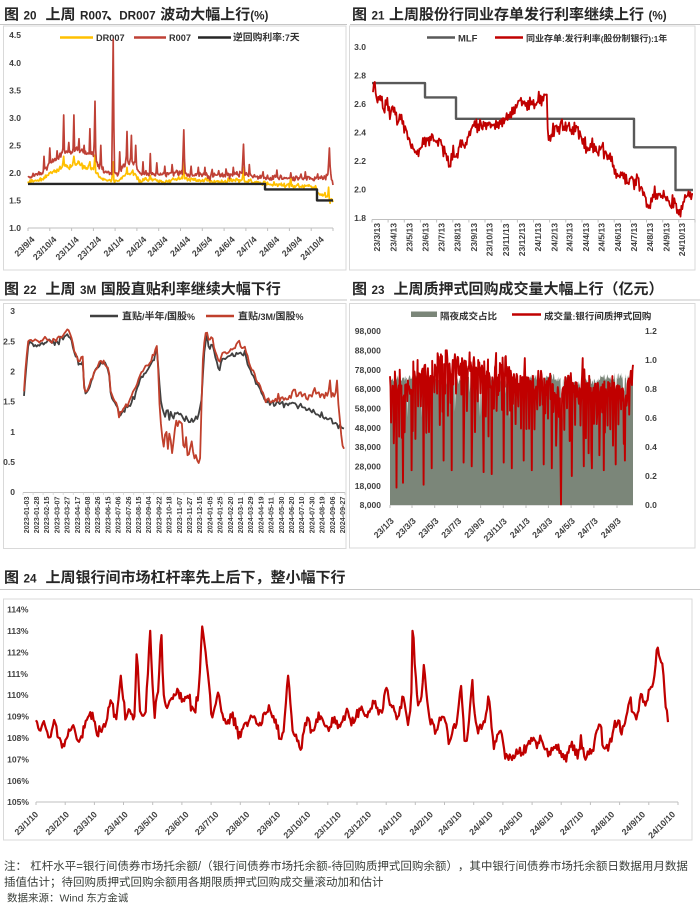 This screenshot has width=700, height=915. I want to click on svg-text: 23/10/13, so click(490, 240).